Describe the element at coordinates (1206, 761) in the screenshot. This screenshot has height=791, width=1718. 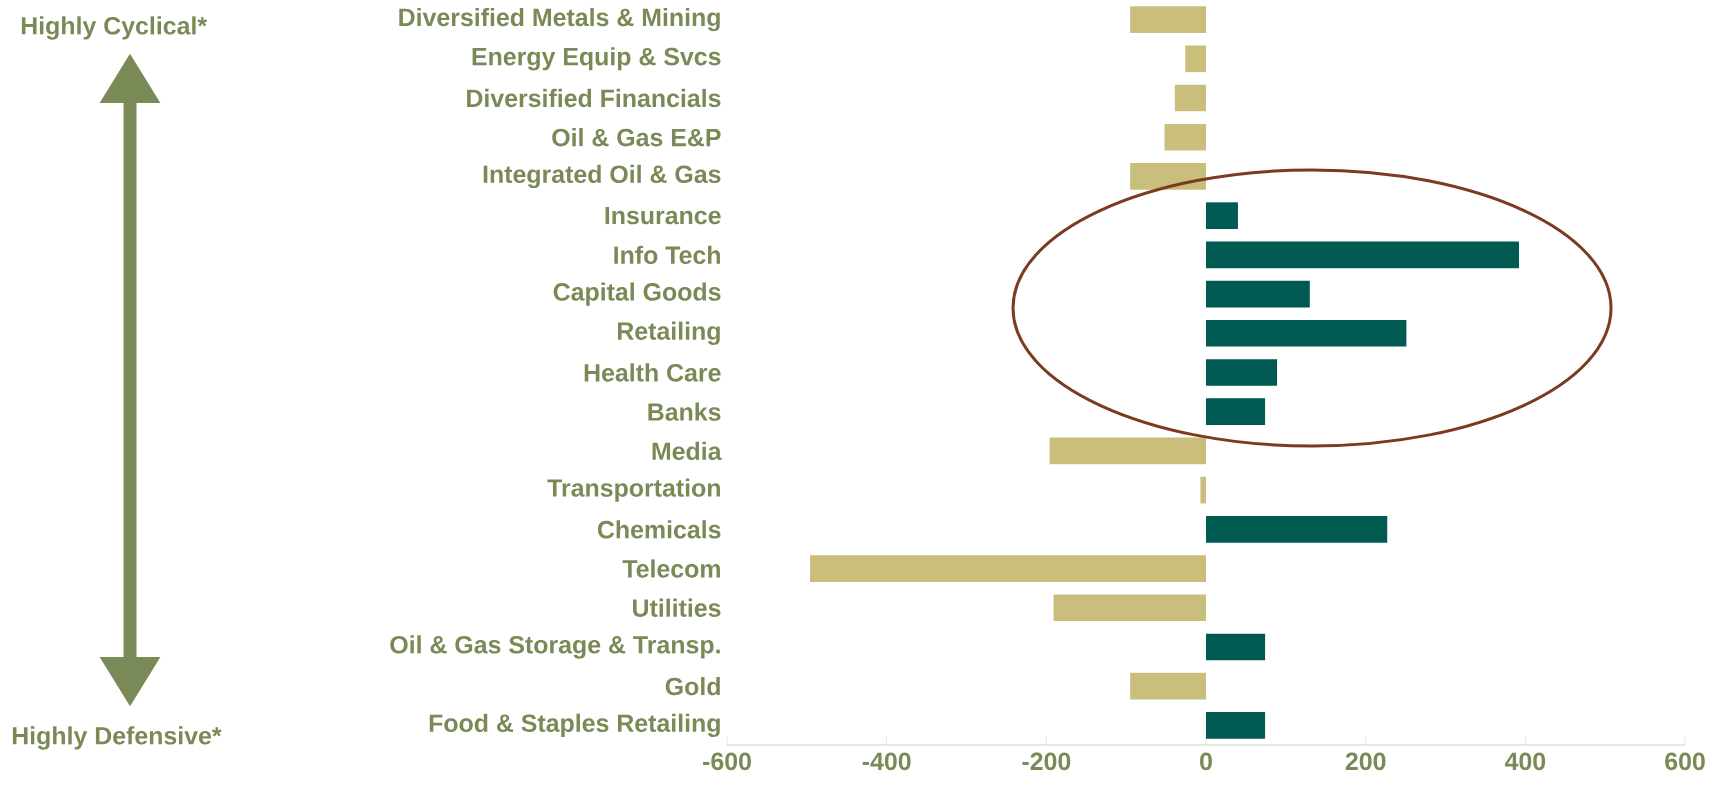
I see `x-tick-label: 0` at that location.